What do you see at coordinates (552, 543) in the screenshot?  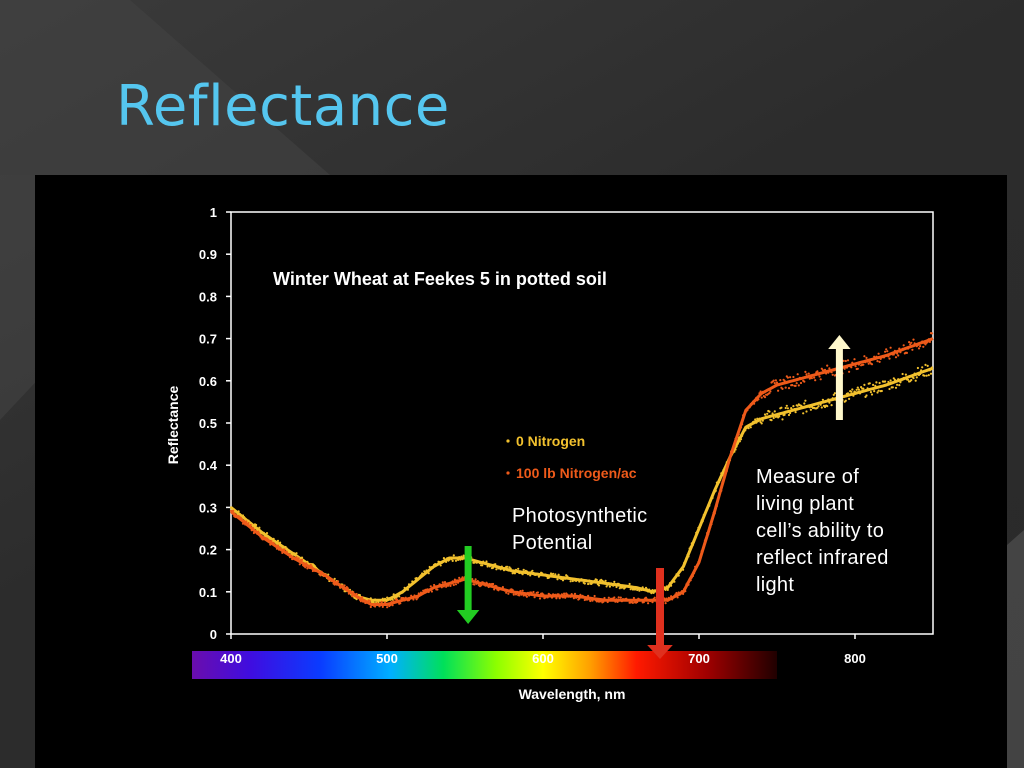 I see `annotation-line: Potential` at bounding box center [552, 543].